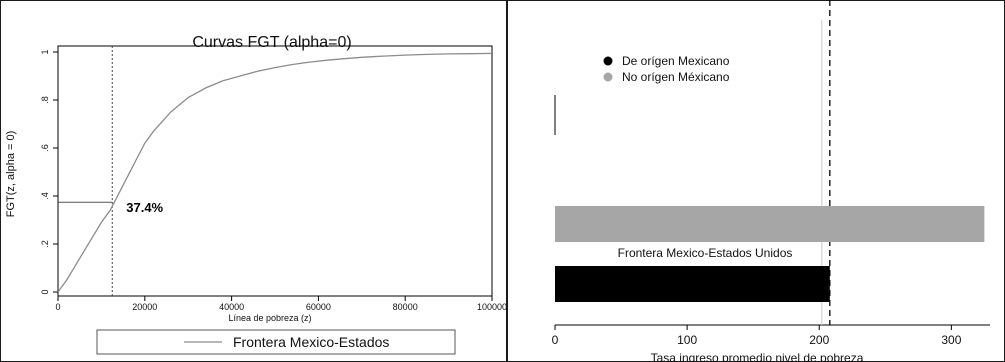 The height and width of the screenshot is (362, 1005). Describe the element at coordinates (676, 61) in the screenshot. I see `legend-label-de-origen: De orígen Mexicano` at that location.